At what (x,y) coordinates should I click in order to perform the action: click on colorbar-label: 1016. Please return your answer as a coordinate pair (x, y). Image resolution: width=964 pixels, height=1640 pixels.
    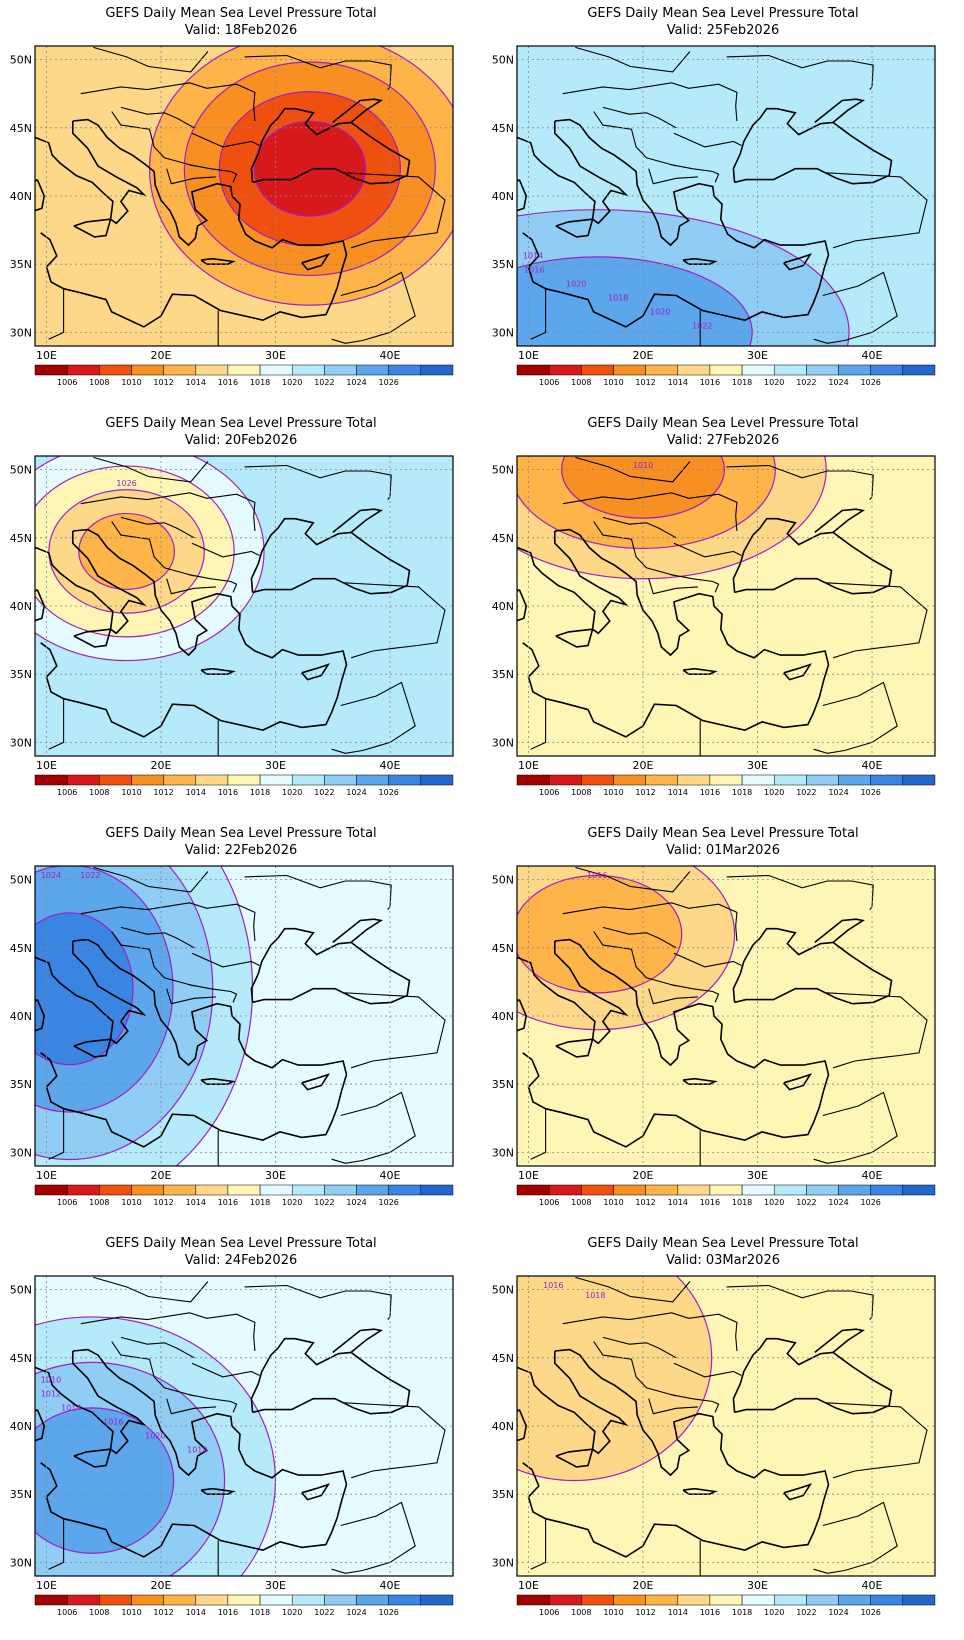
    Looking at the image, I should click on (228, 1612).